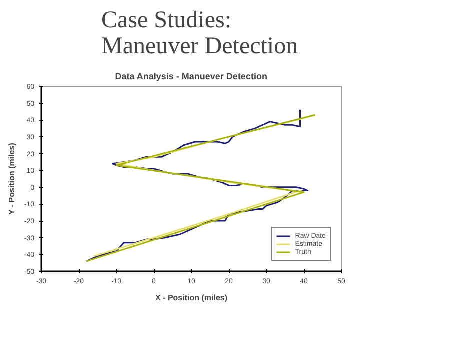 Image resolution: width=474 pixels, height=355 pixels. Describe the element at coordinates (191, 77) in the screenshot. I see `chart-subtitle: Data Analysis - Manuever Detection` at that location.